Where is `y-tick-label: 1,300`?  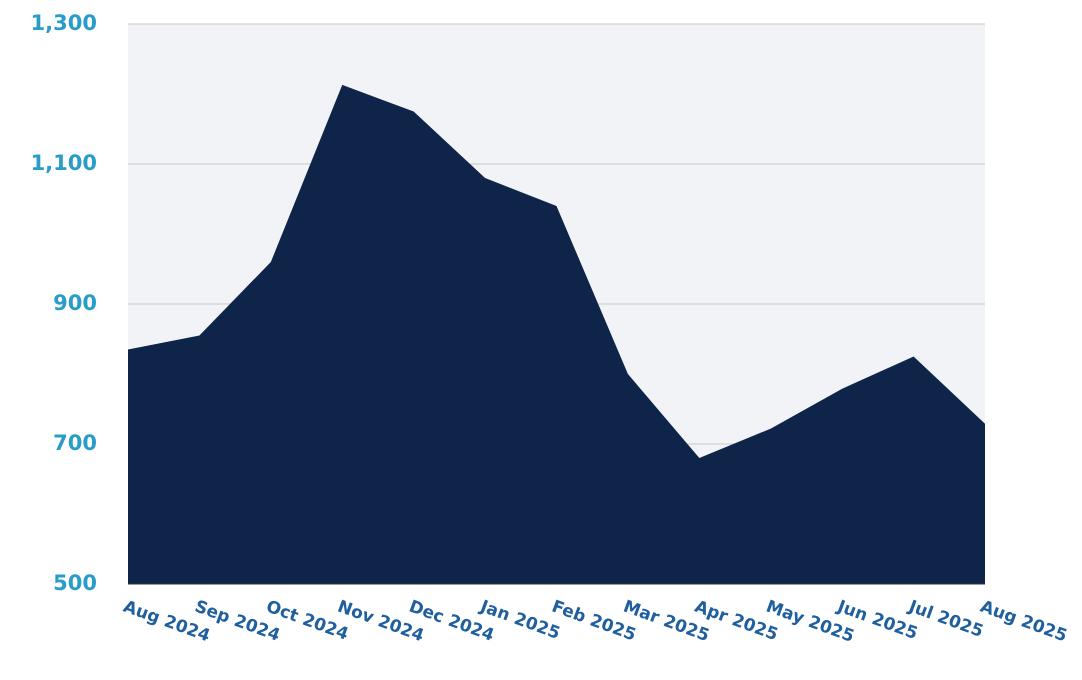
y-tick-label: 1,300 is located at coordinates (64, 23).